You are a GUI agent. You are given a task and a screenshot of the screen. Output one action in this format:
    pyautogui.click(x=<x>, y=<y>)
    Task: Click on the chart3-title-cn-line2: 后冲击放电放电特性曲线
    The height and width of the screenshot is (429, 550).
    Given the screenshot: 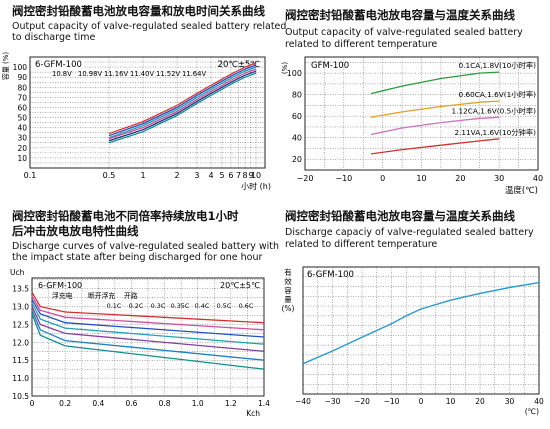 What is the action you would take?
    pyautogui.click(x=75, y=231)
    